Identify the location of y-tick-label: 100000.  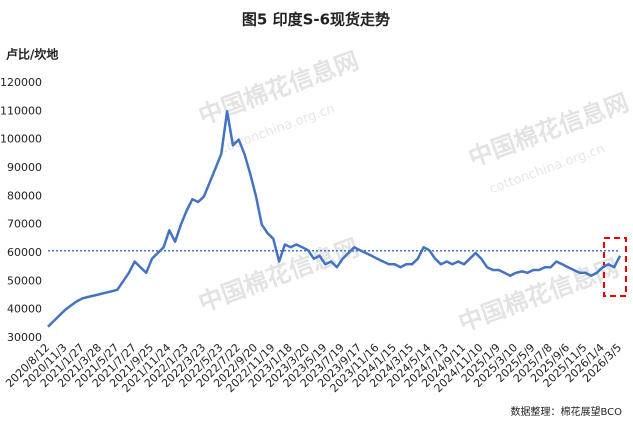
(21, 139).